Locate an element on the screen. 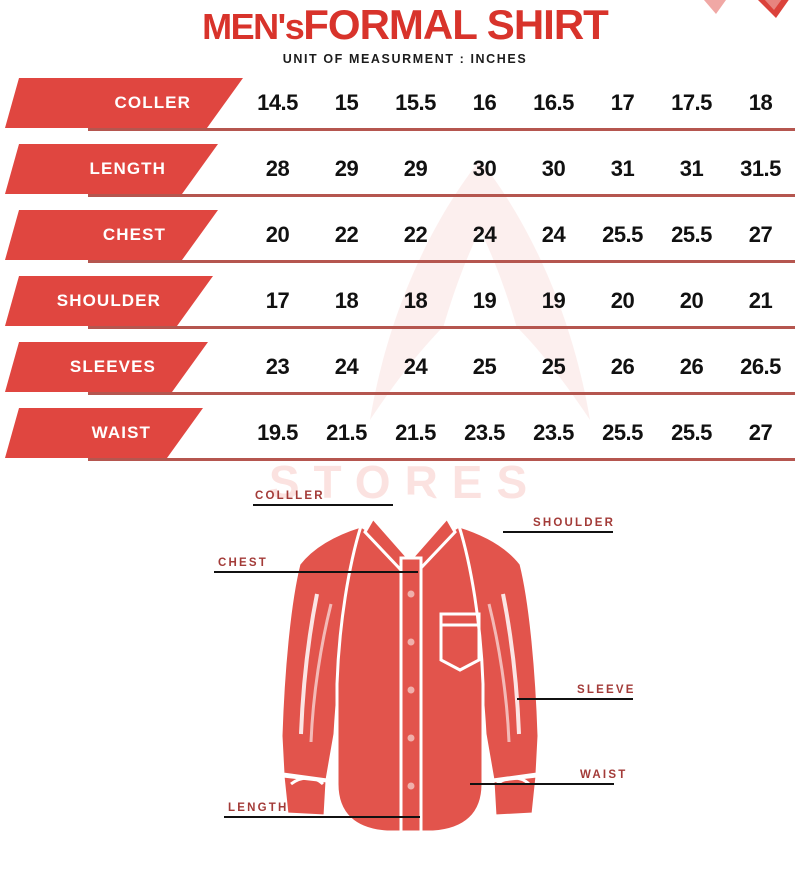  row-banner-coller: COLLER is located at coordinates (124, 103).